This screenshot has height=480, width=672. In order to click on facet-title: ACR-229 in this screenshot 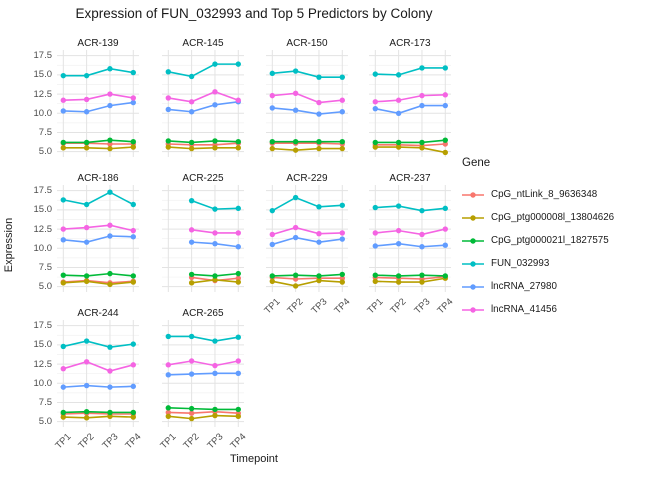, I will do `click(307, 178)`.